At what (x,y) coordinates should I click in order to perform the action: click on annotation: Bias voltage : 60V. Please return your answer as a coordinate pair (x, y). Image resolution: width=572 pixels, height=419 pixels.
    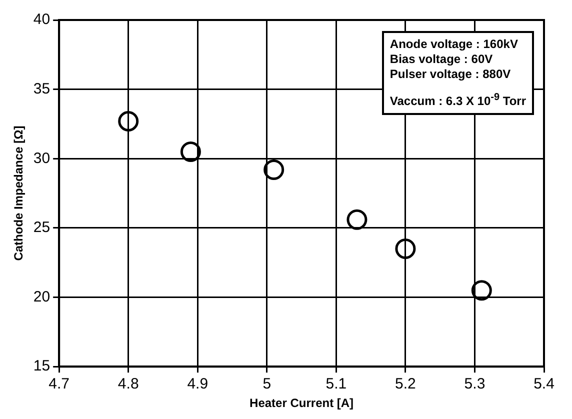
    Looking at the image, I should click on (442, 59).